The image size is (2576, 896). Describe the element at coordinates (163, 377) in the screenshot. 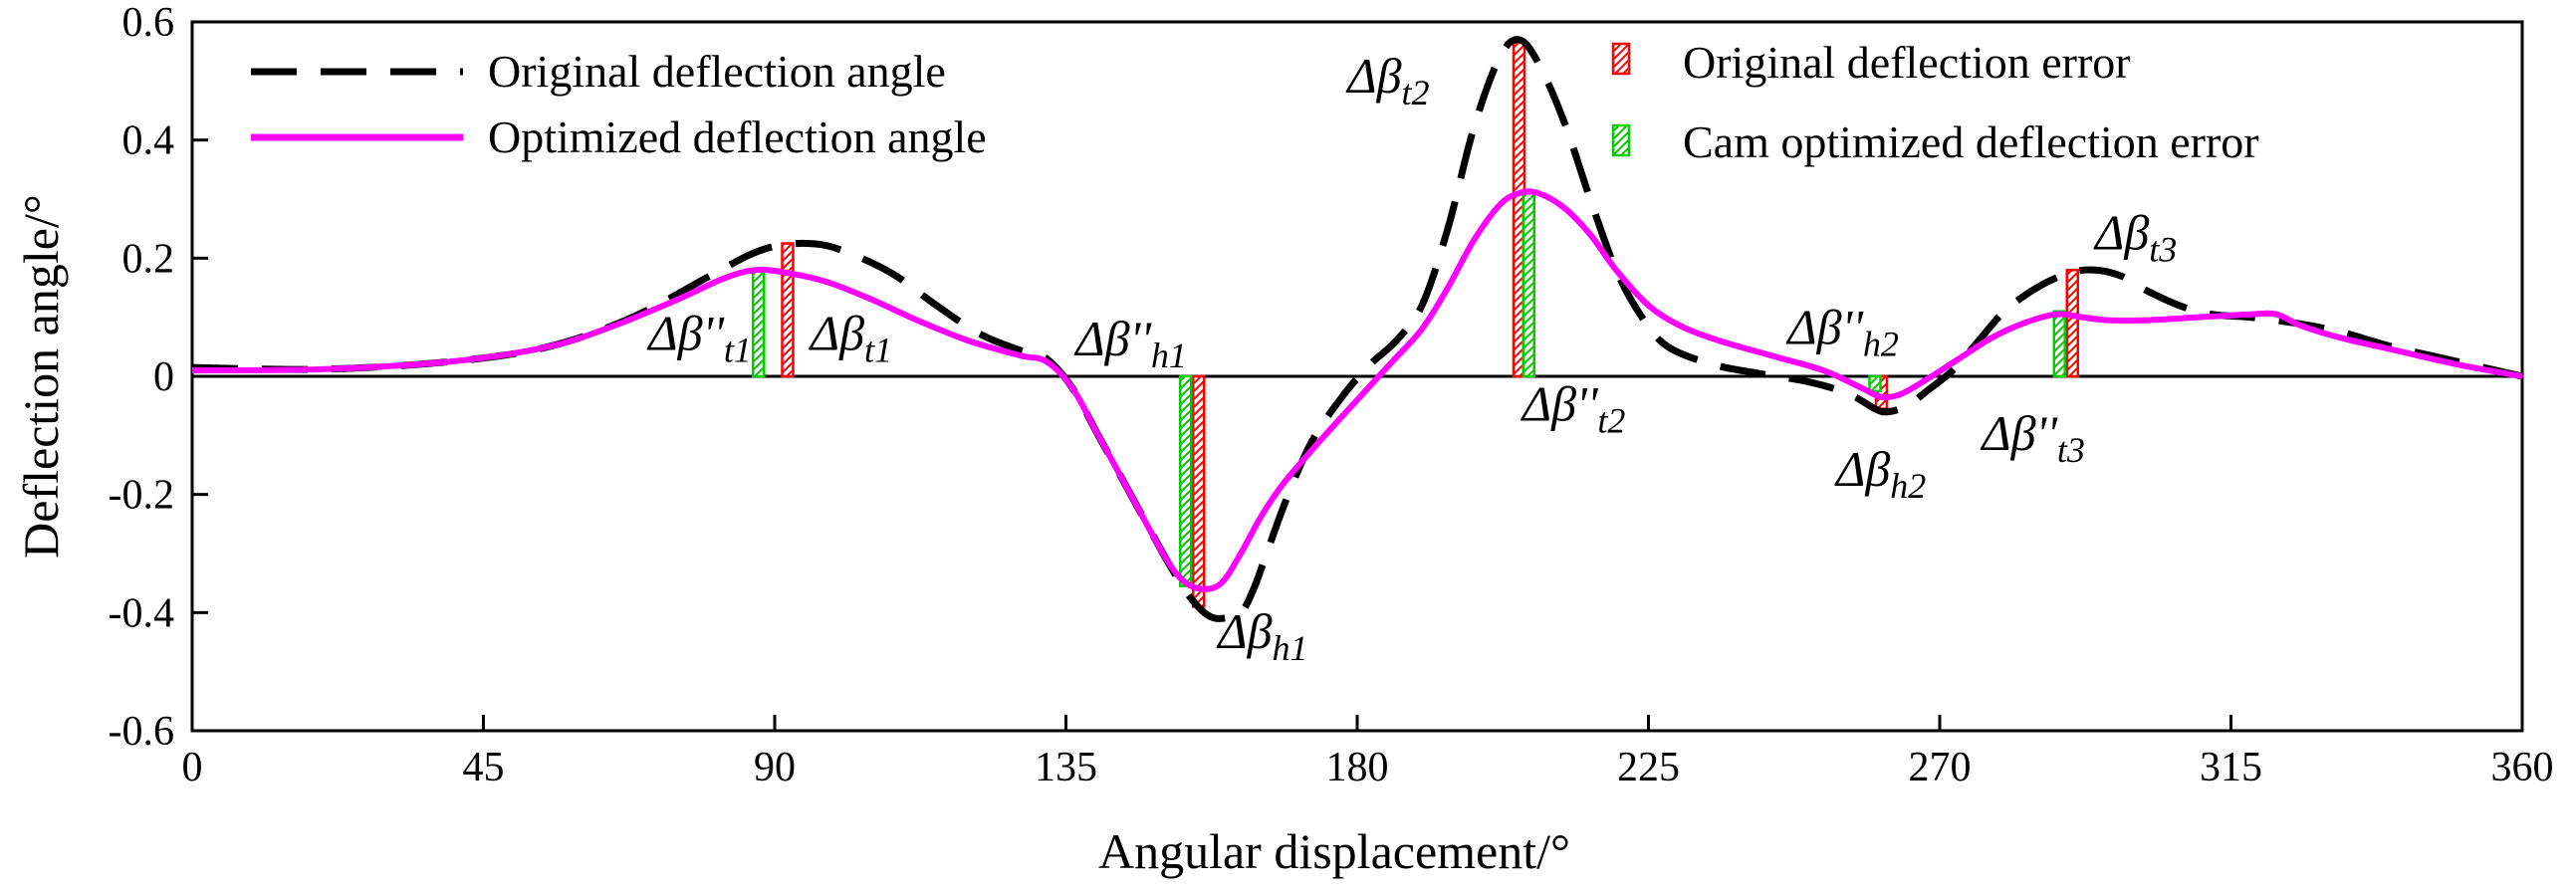

I see `y-tick-label: 0` at that location.